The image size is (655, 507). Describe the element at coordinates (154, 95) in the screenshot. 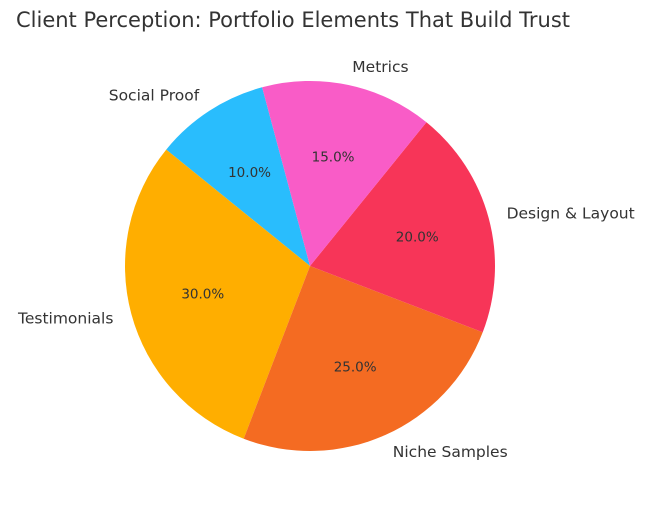

I see `category-label-social-proof: Social Proof` at that location.